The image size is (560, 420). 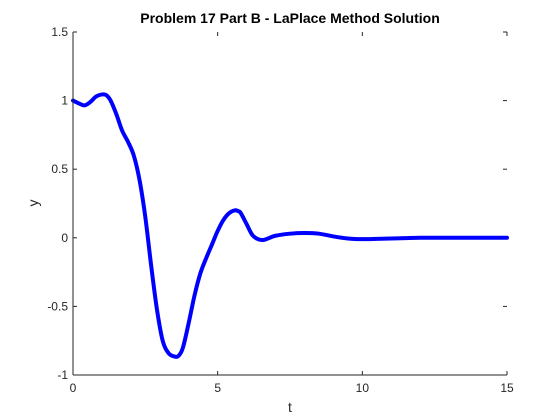 What do you see at coordinates (59, 169) in the screenshot?
I see `y-tick-label: 0.5` at bounding box center [59, 169].